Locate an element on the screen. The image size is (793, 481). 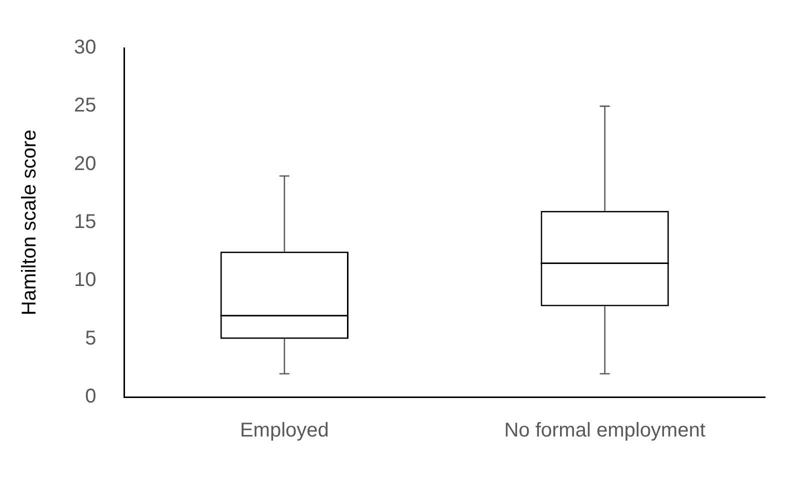
y-axis-title: Hamilton scale score is located at coordinates (29, 223).